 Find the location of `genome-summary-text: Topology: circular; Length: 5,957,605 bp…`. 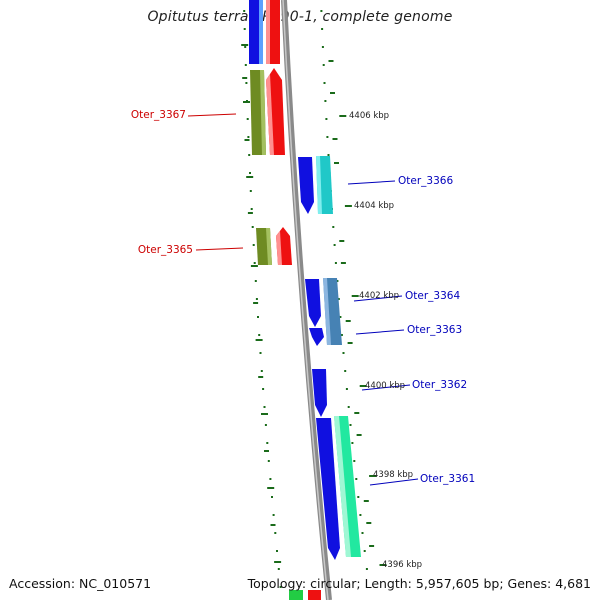

genome-summary-text: Topology: circular; Length: 5,957,605 bp… is located at coordinates (419, 583).